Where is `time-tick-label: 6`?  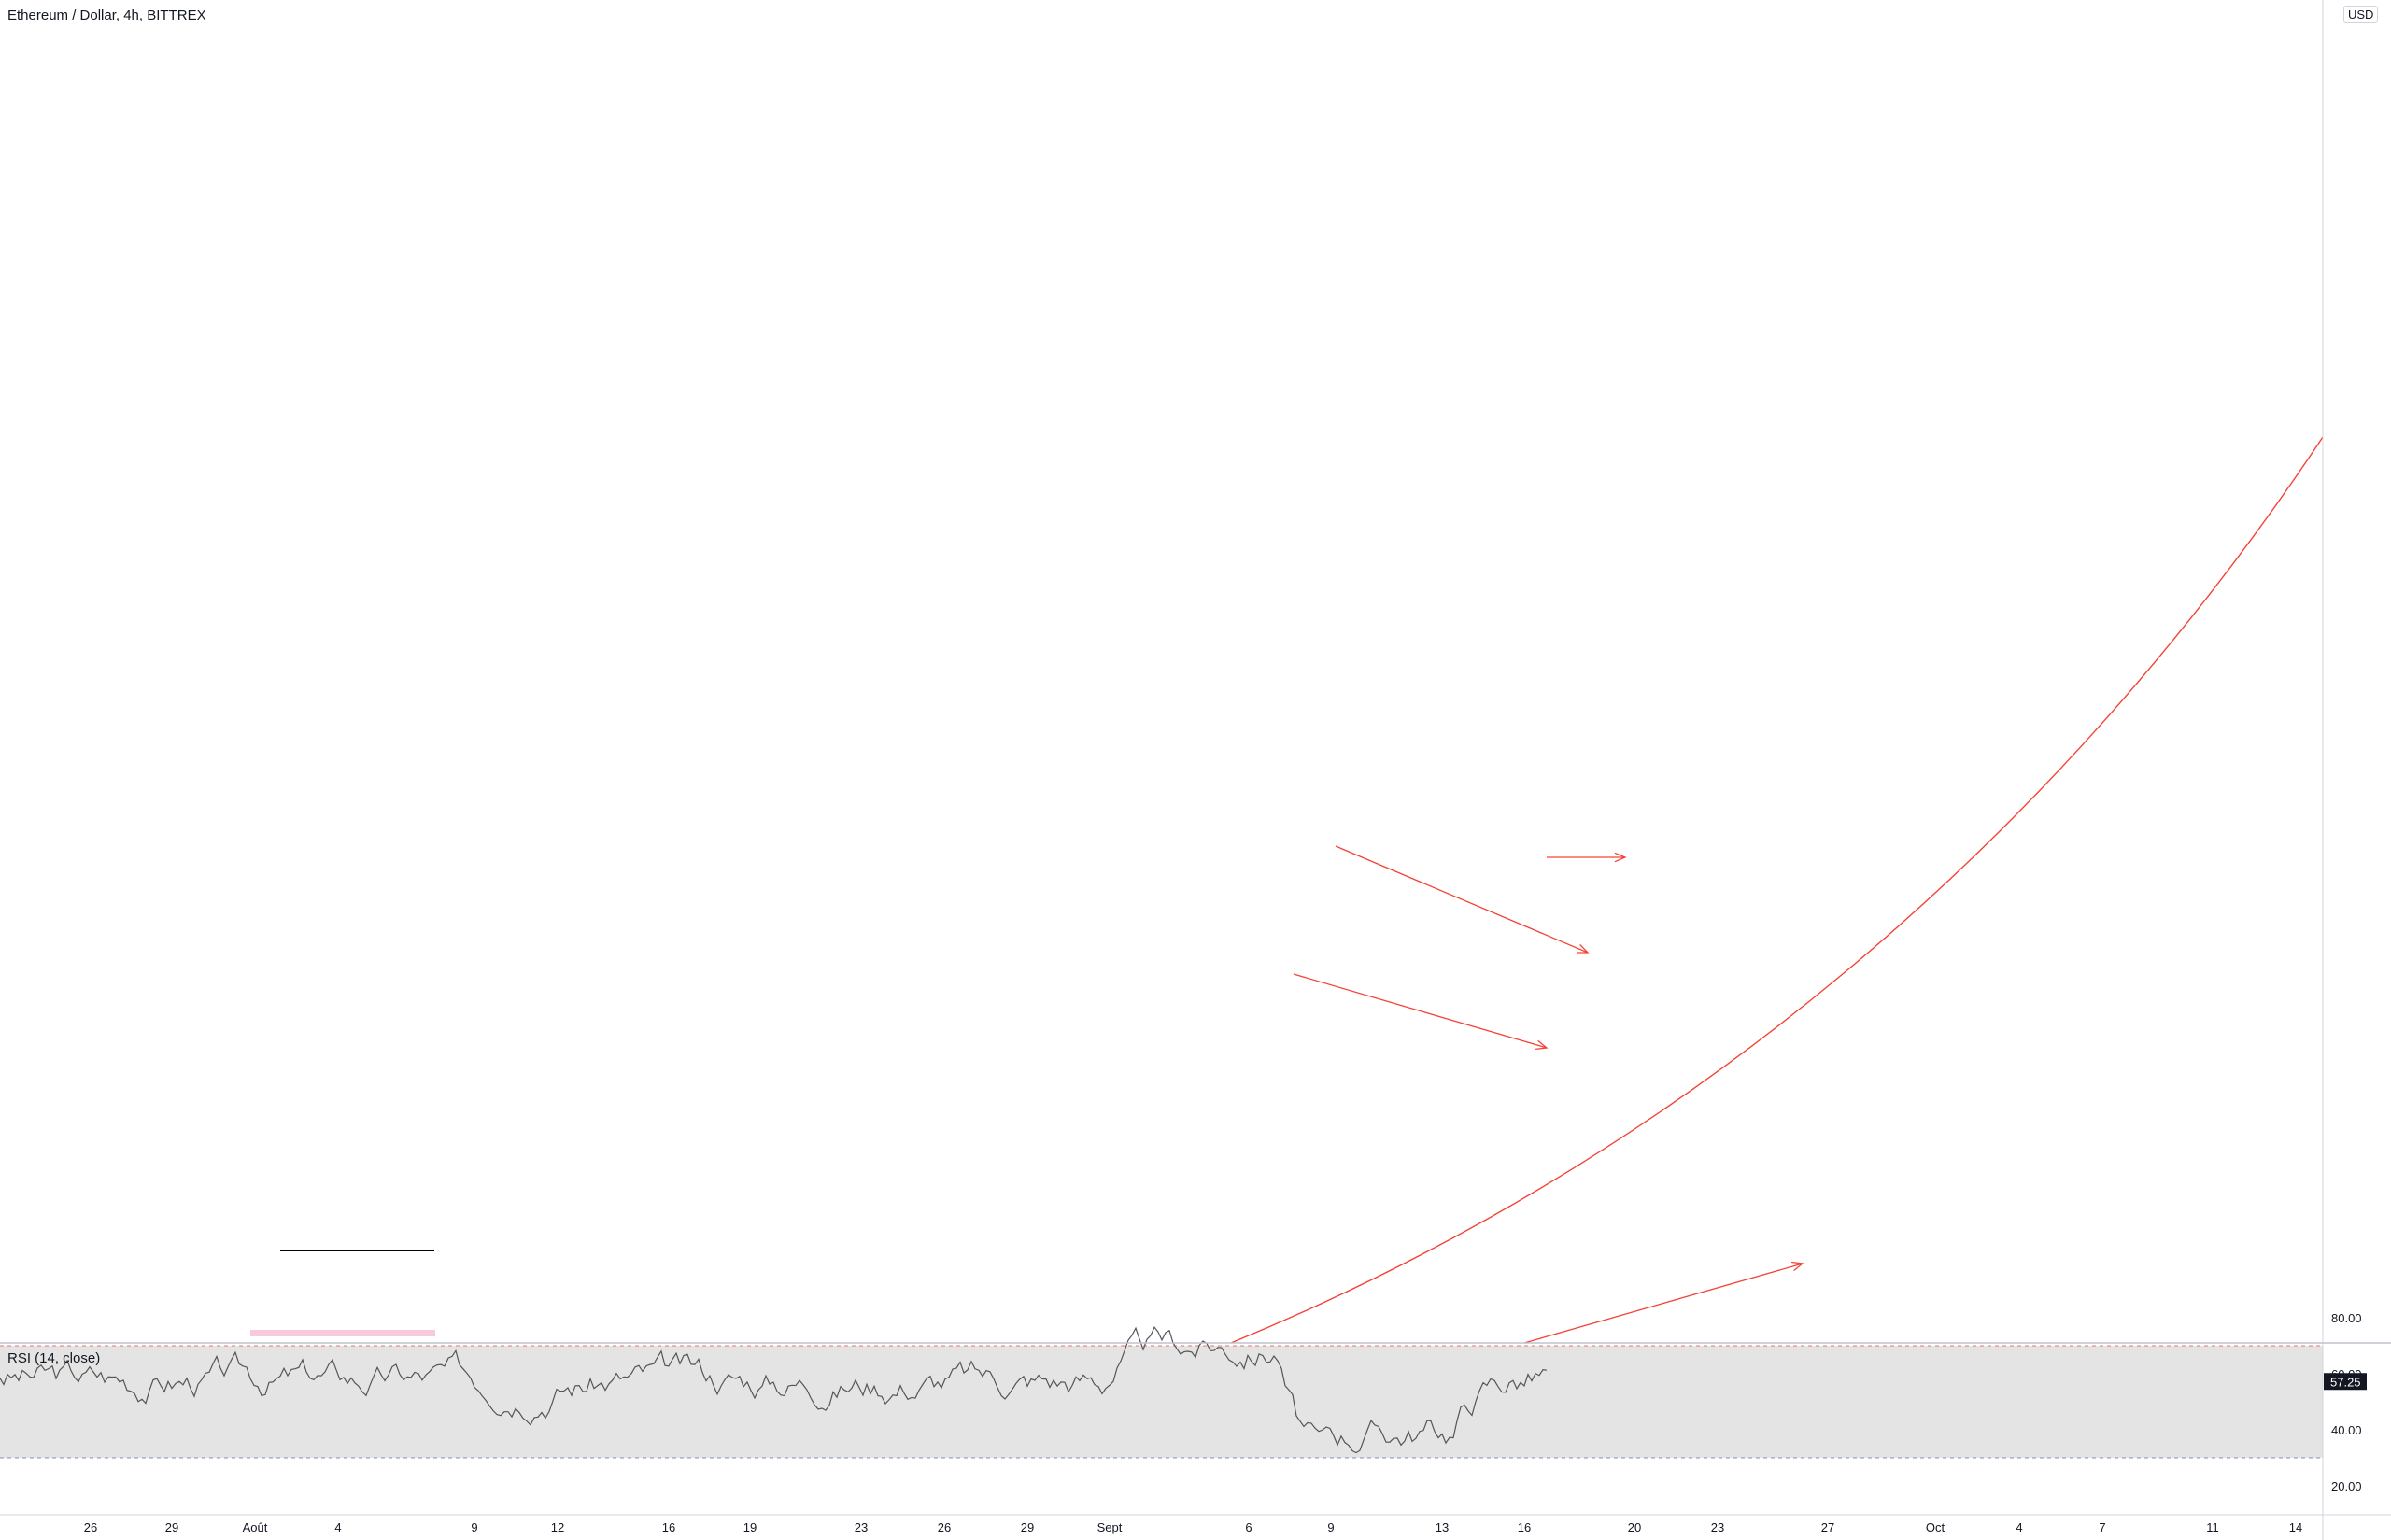 time-tick-label: 6 is located at coordinates (1248, 1527).